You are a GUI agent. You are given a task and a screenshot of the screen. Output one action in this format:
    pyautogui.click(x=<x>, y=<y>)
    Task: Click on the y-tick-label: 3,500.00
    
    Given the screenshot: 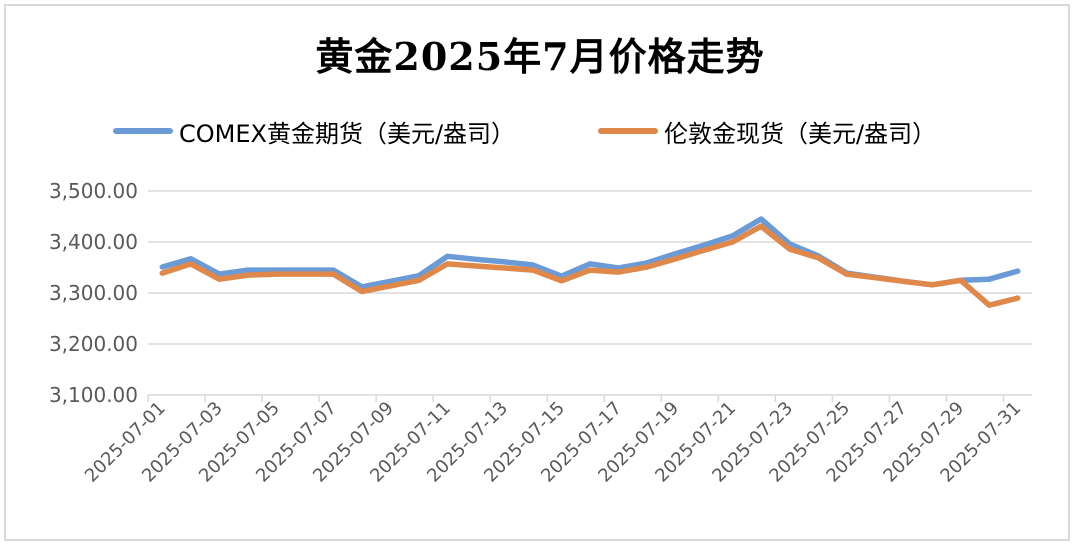 What is the action you would take?
    pyautogui.click(x=93, y=191)
    